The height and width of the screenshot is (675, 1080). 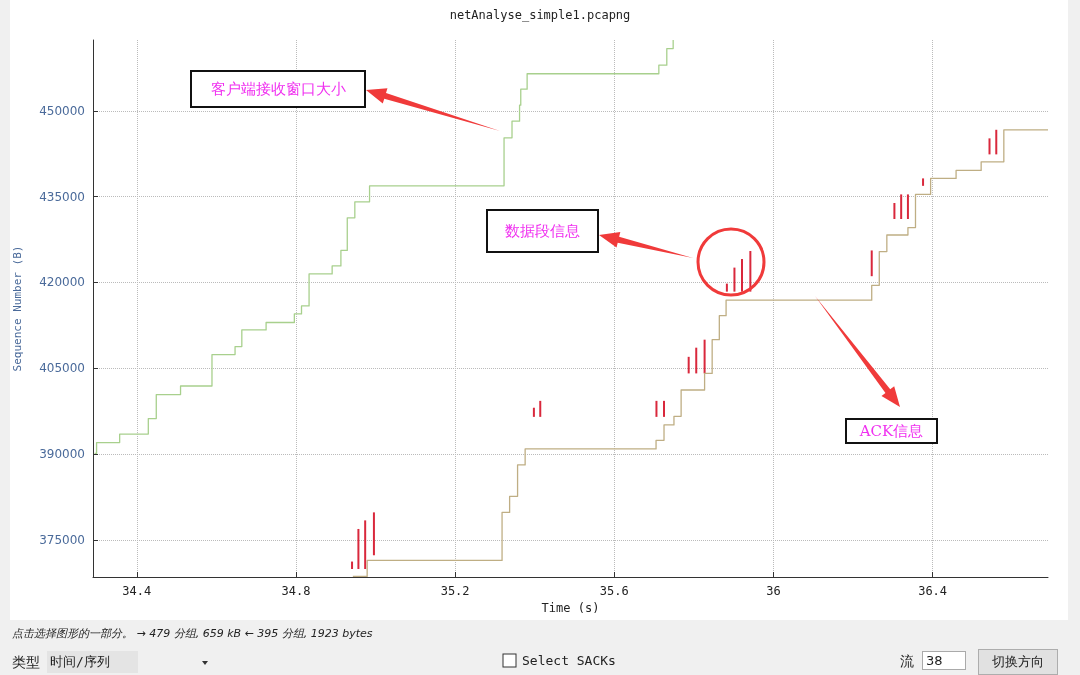 I want to click on text: Select SACKs, so click(x=569, y=660).